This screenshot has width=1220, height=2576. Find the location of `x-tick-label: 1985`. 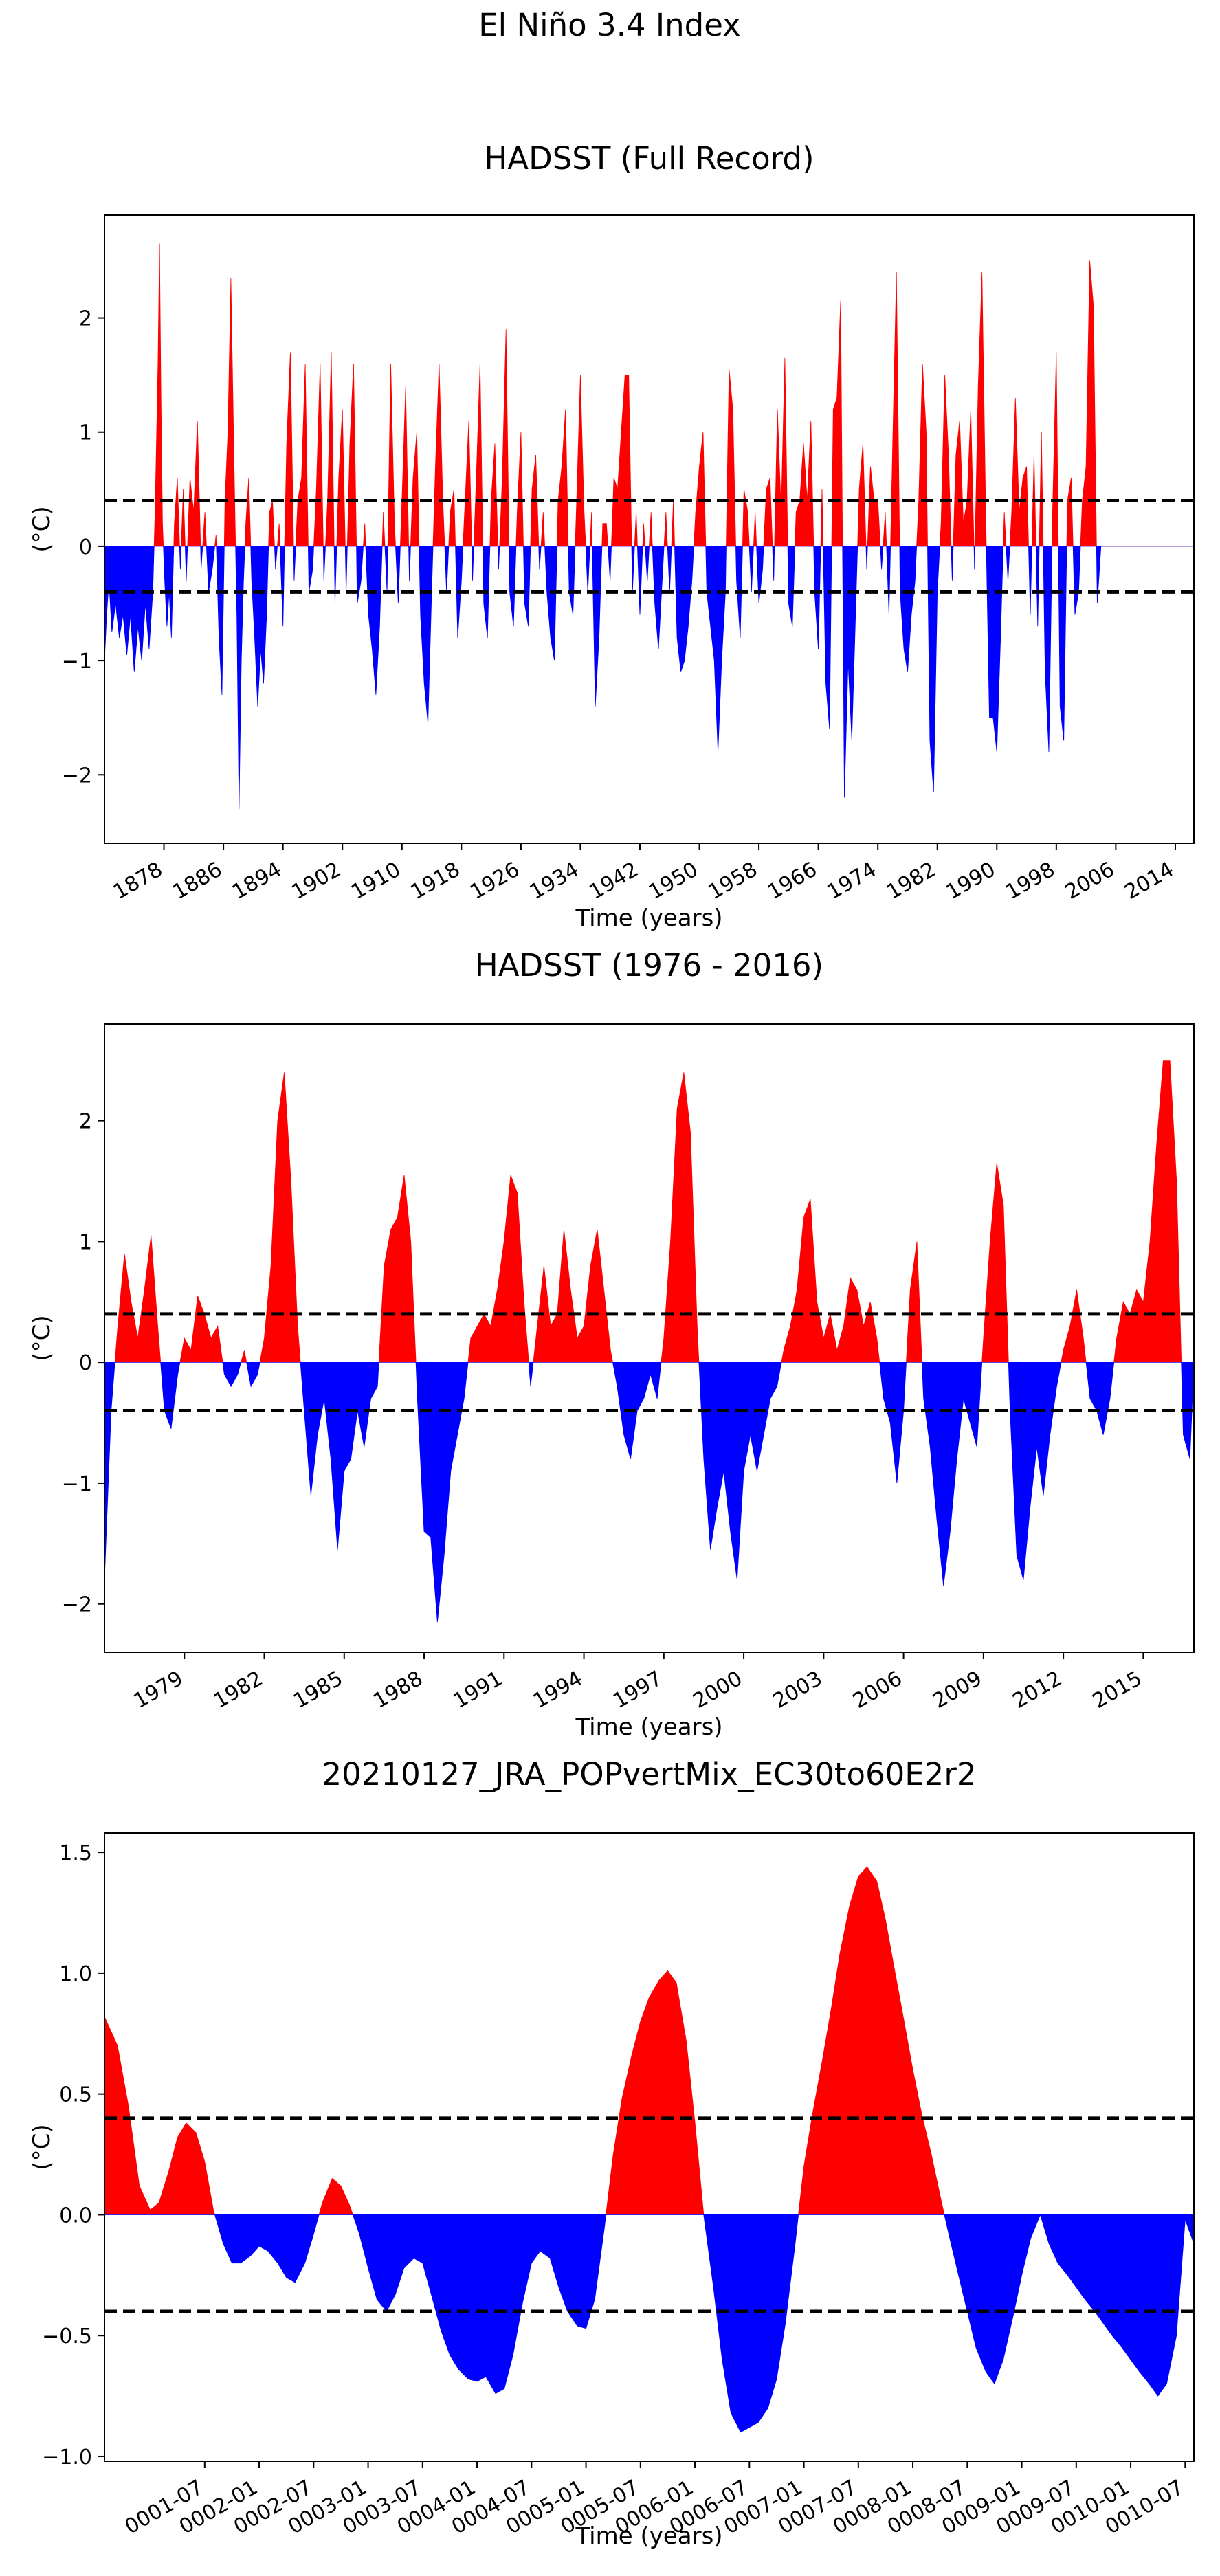

x-tick-label: 1985 is located at coordinates (318, 1690).